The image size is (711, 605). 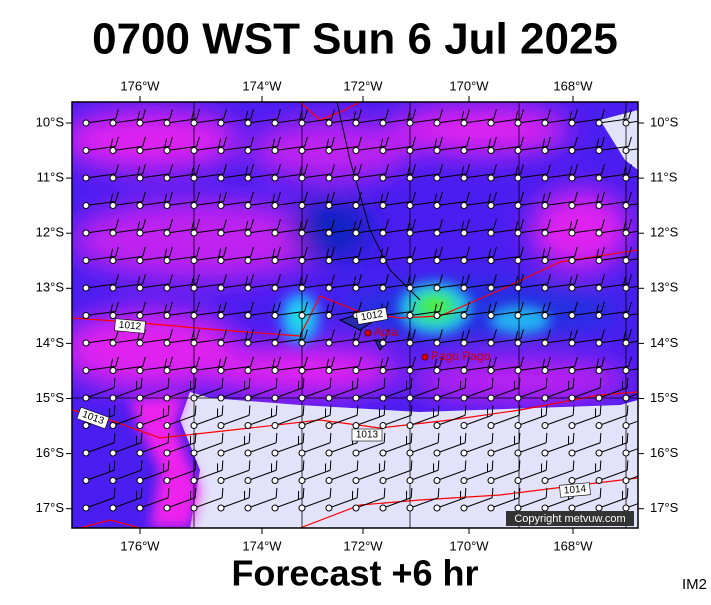 I want to click on lon-label-top: 168°W, so click(x=573, y=85).